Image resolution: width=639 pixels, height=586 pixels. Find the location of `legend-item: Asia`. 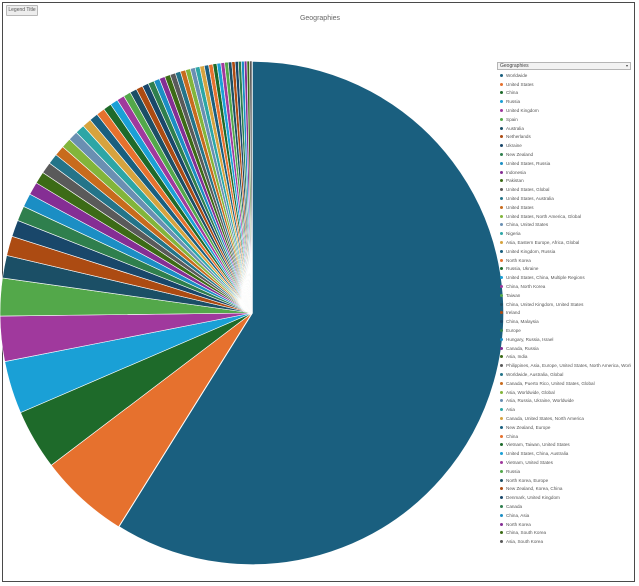

legend-item: Asia is located at coordinates (565, 409).